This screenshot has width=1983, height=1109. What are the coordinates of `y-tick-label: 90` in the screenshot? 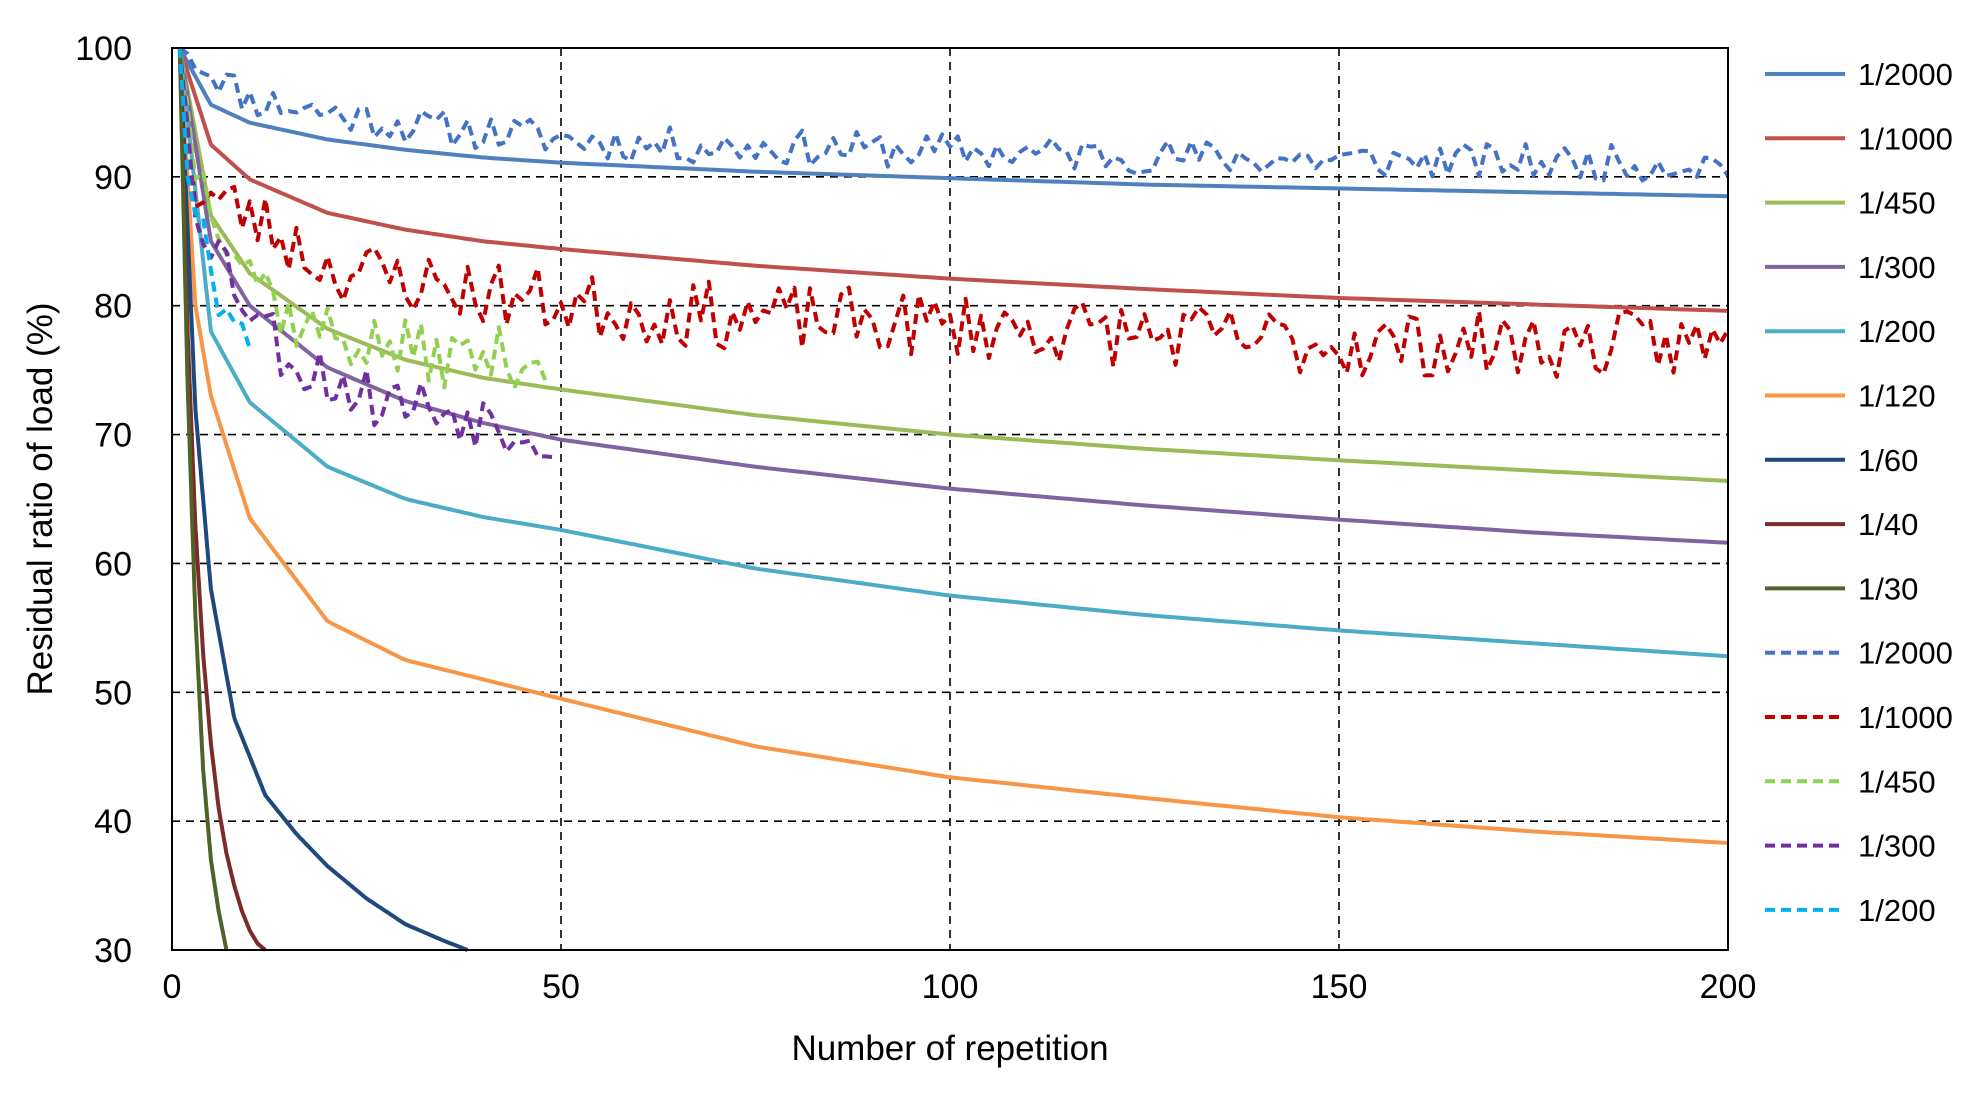 It's located at (113, 178).